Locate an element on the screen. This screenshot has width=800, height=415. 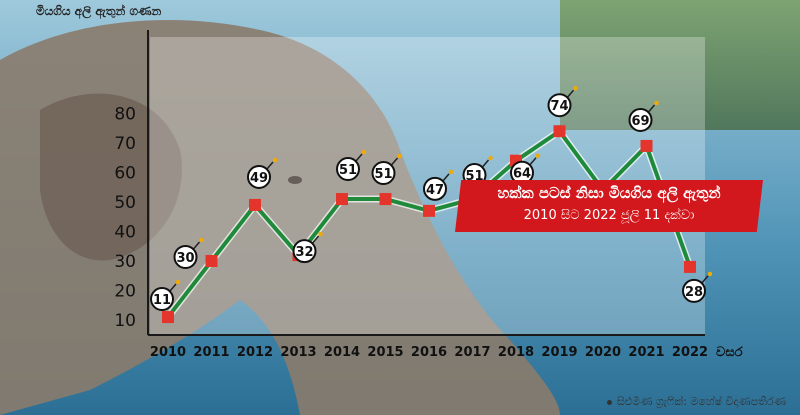
data-label: 28 is located at coordinates (694, 292).